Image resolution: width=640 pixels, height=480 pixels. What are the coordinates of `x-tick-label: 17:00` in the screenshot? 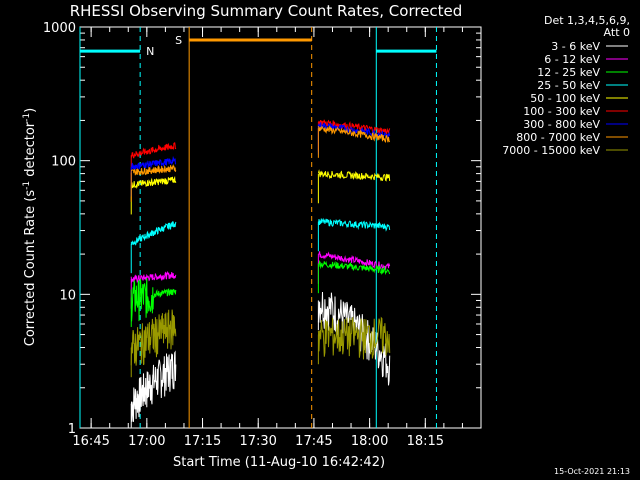 It's located at (146, 441).